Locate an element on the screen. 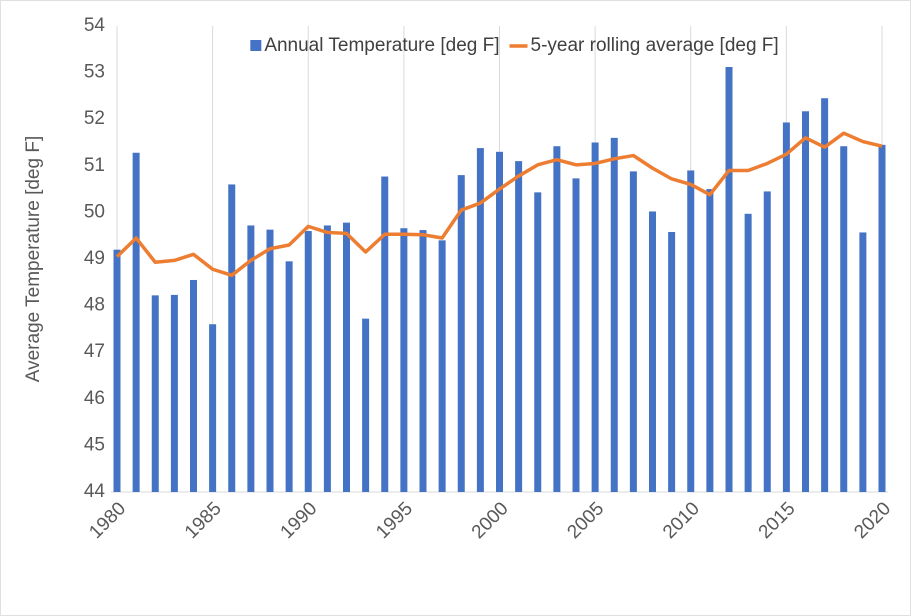 This screenshot has height=616, width=911. y-tick-label: 46 is located at coordinates (94, 398).